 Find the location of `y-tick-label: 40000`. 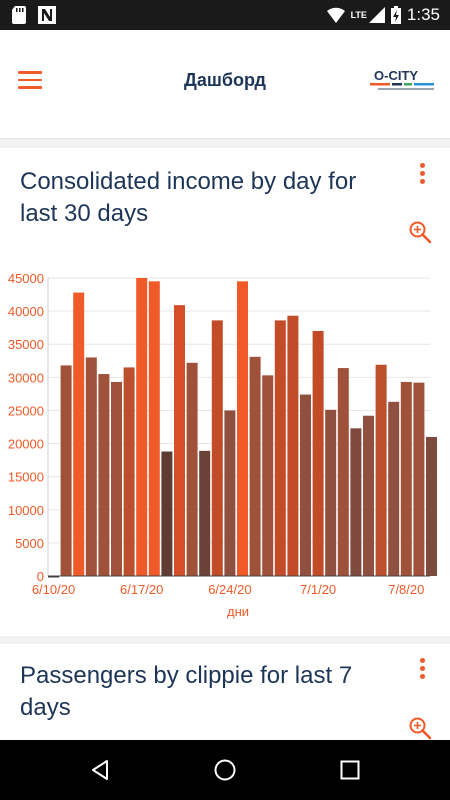

y-tick-label: 40000 is located at coordinates (26, 311).